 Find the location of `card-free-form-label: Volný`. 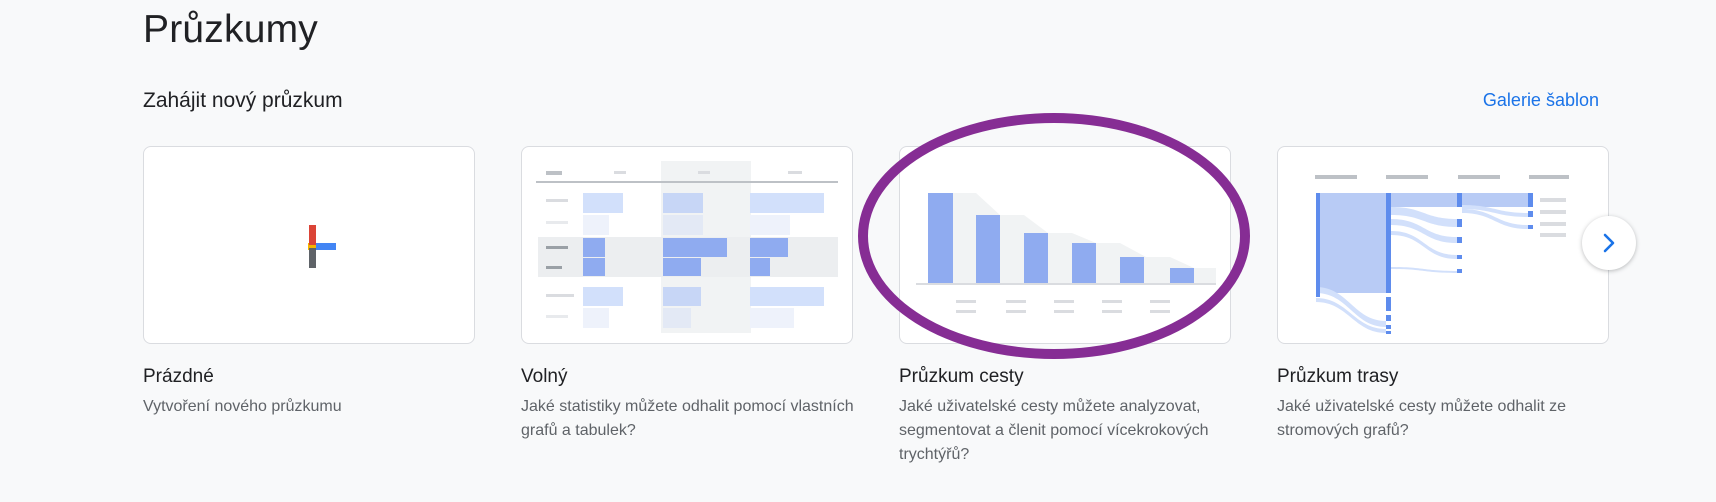

card-free-form-label: Volný is located at coordinates (544, 376).